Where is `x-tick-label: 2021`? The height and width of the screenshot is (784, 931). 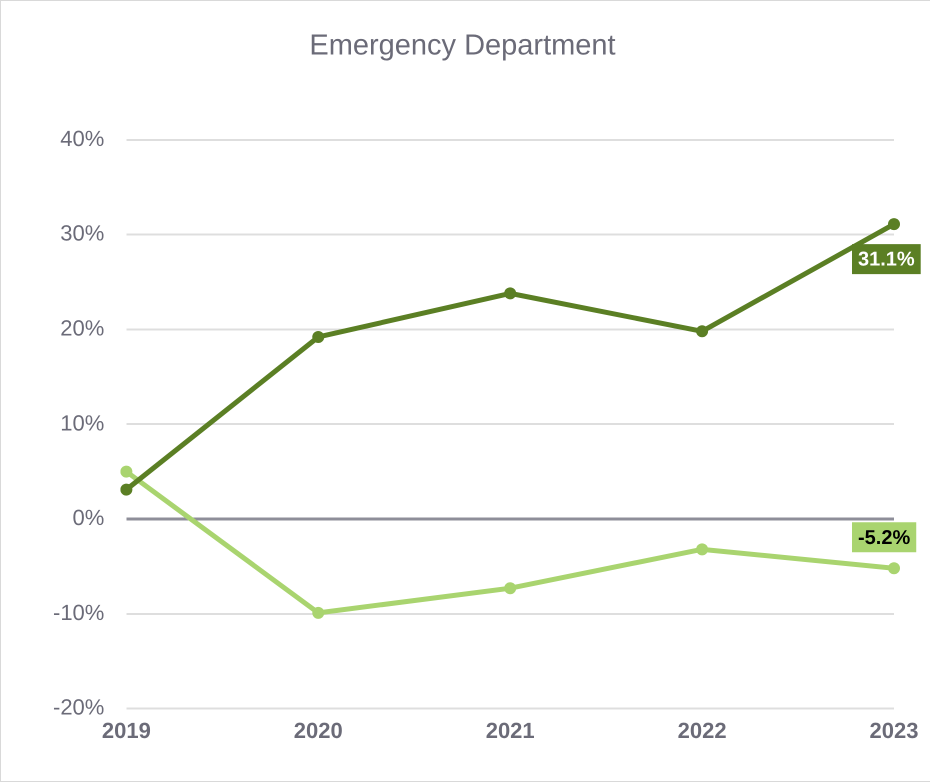 x-tick-label: 2021 is located at coordinates (510, 730).